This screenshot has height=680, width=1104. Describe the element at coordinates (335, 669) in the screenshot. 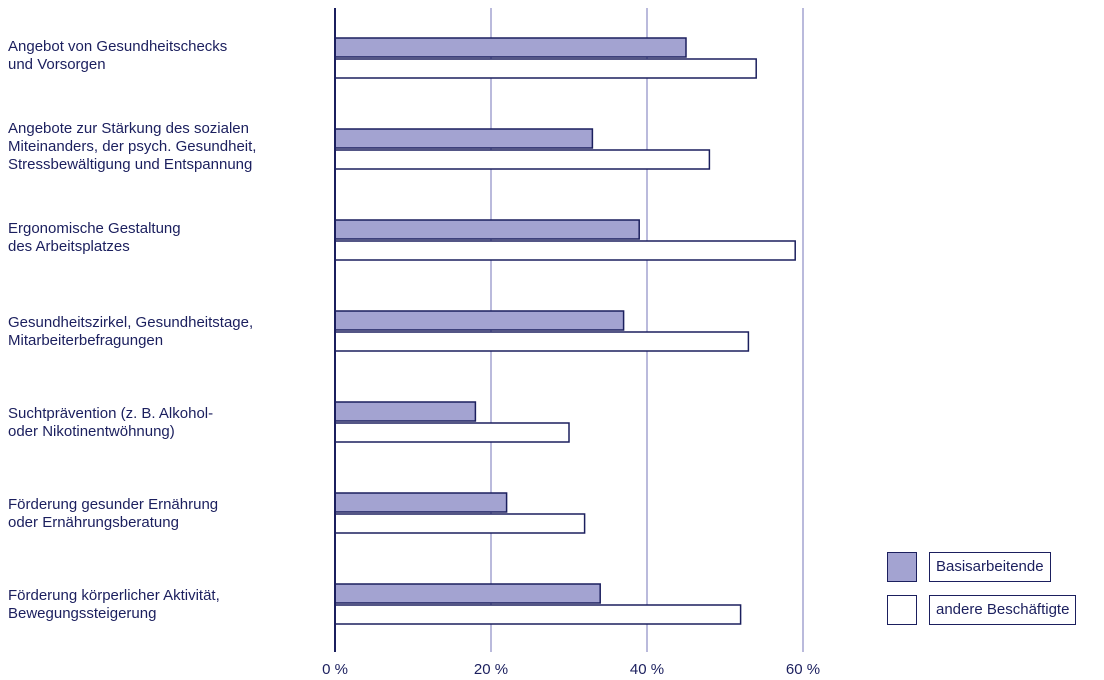

I see `x-tick-label-0: 0 %` at that location.